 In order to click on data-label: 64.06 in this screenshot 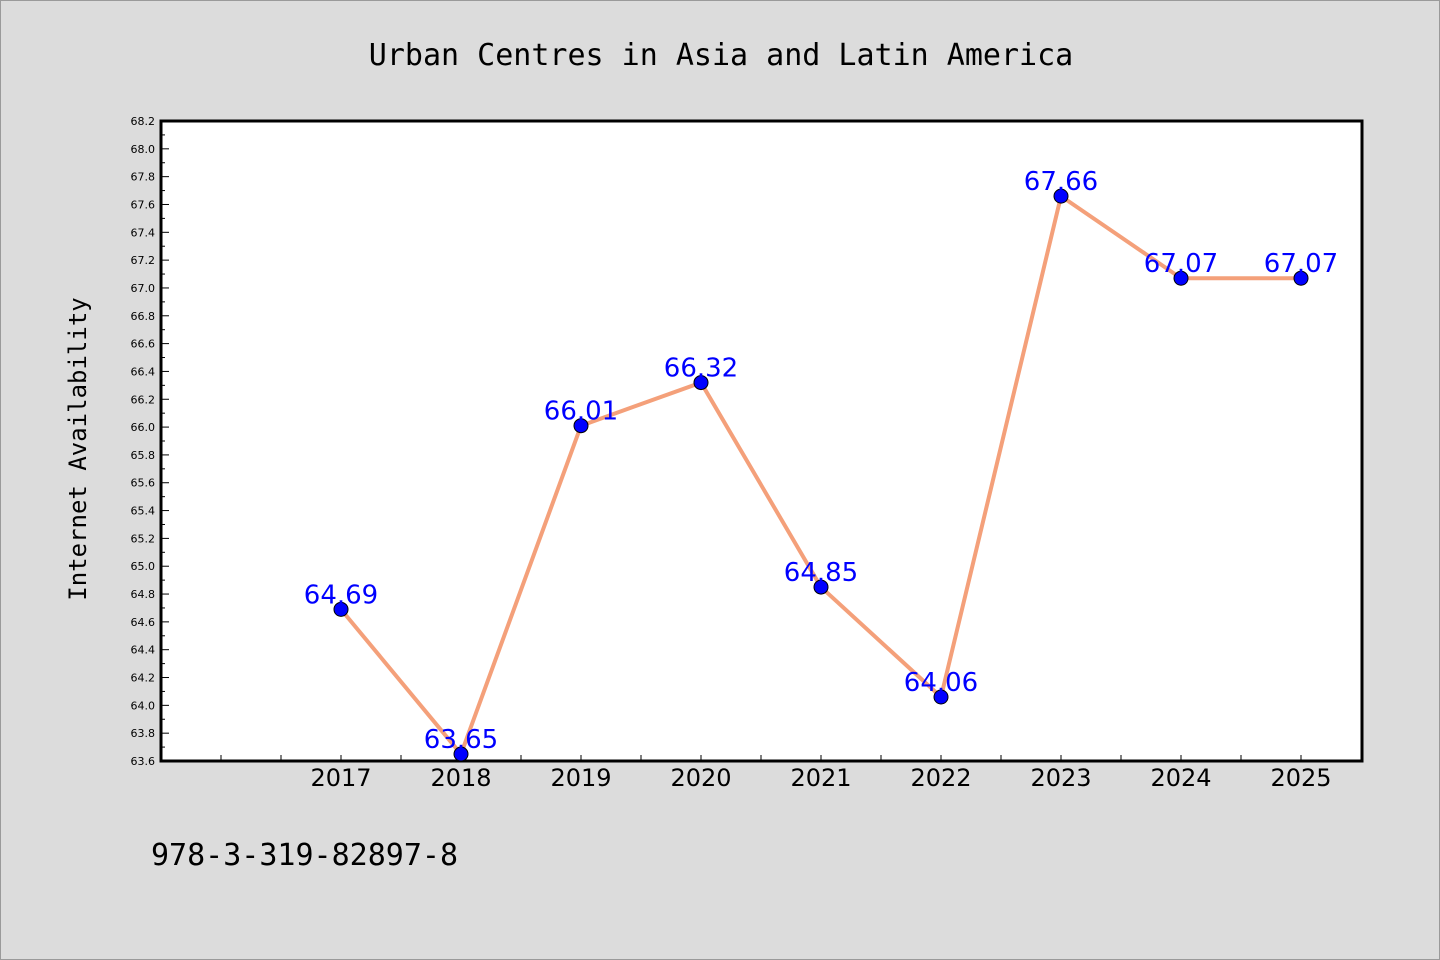, I will do `click(941, 683)`.